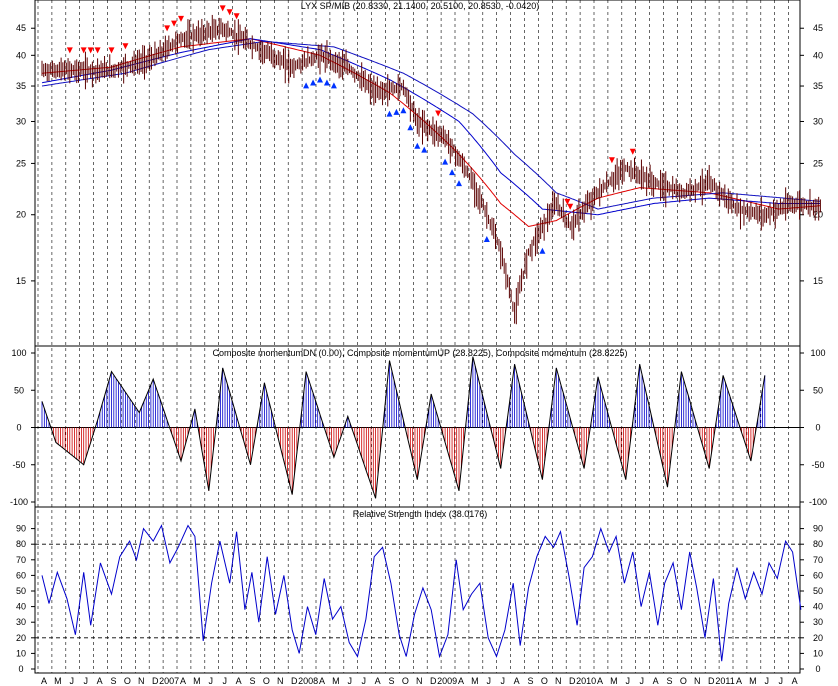  What do you see at coordinates (21, 544) in the screenshot?
I see `rsi-tick-label-left: 80` at bounding box center [21, 544].